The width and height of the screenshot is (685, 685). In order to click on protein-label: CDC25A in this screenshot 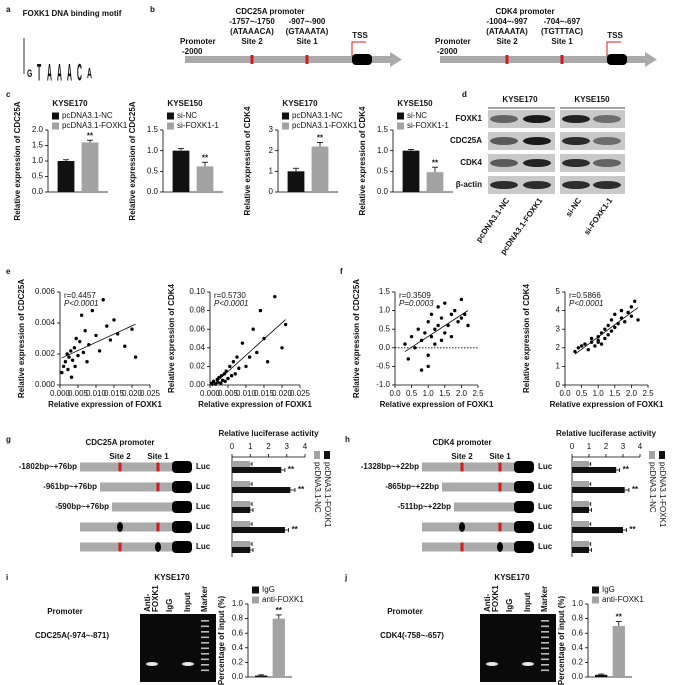, I will do `click(466, 140)`.